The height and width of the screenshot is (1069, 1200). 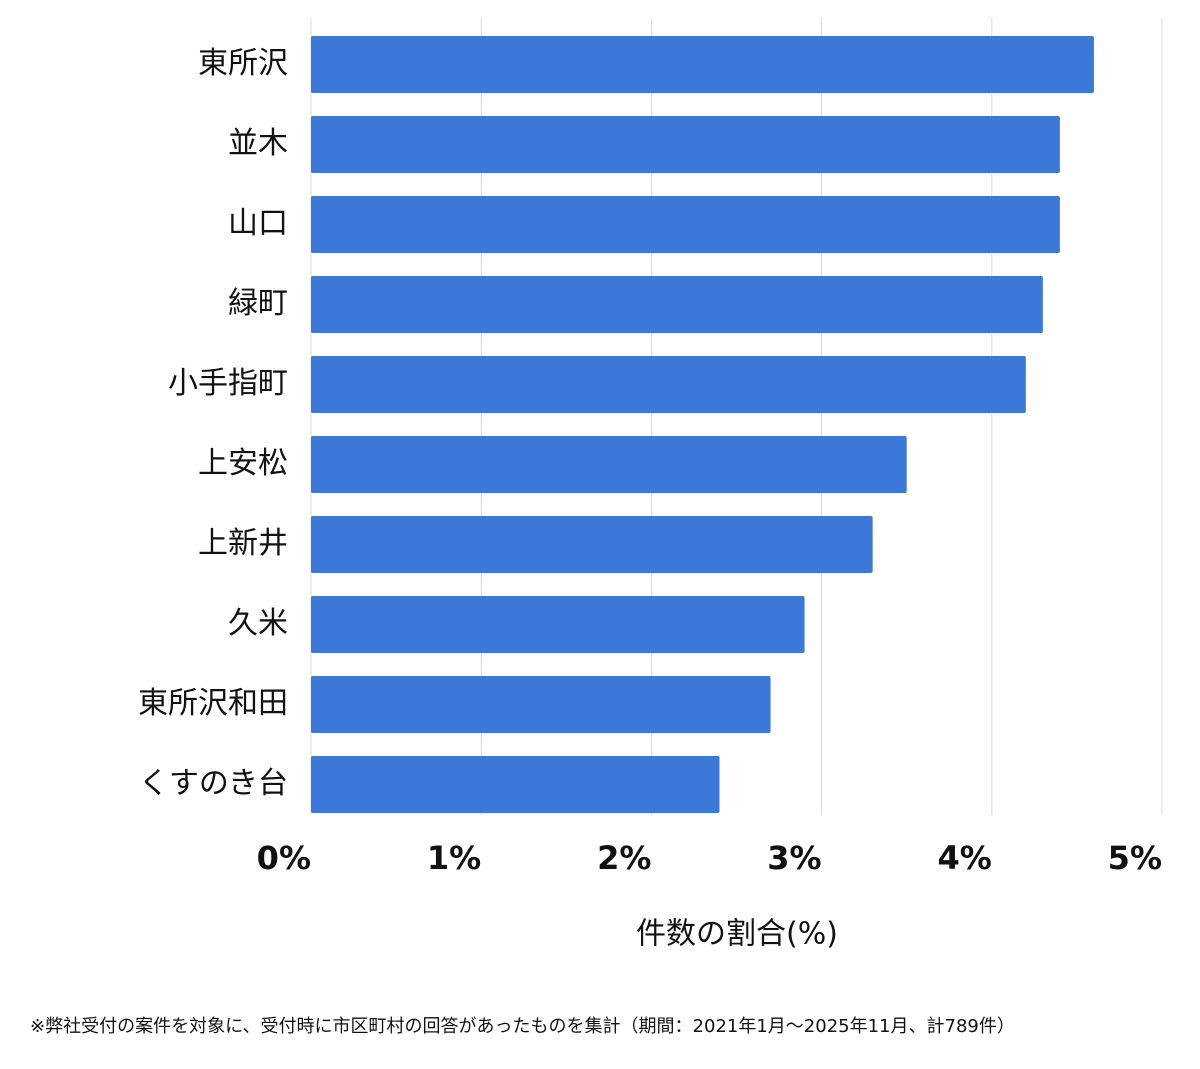 I want to click on y-tick-label: 上安松, so click(x=243, y=463).